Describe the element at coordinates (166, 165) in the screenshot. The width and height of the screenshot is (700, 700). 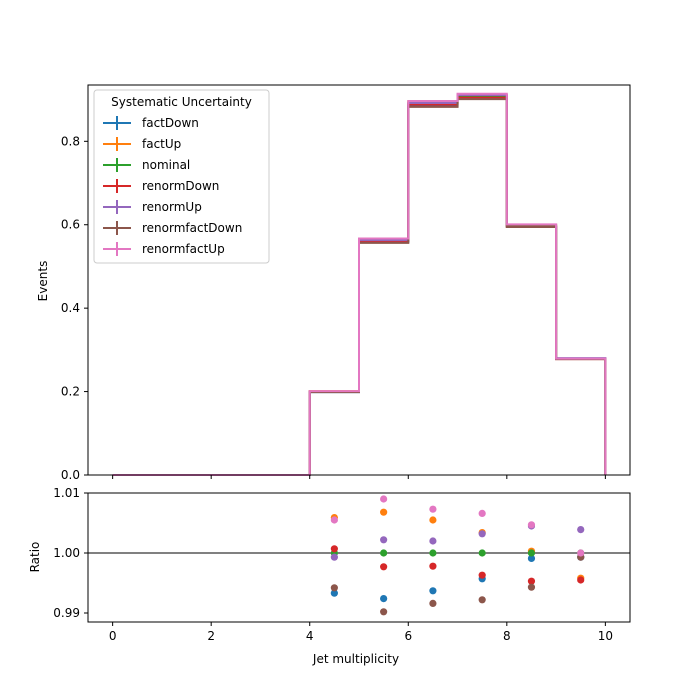
I see `legend-label: nominal` at that location.